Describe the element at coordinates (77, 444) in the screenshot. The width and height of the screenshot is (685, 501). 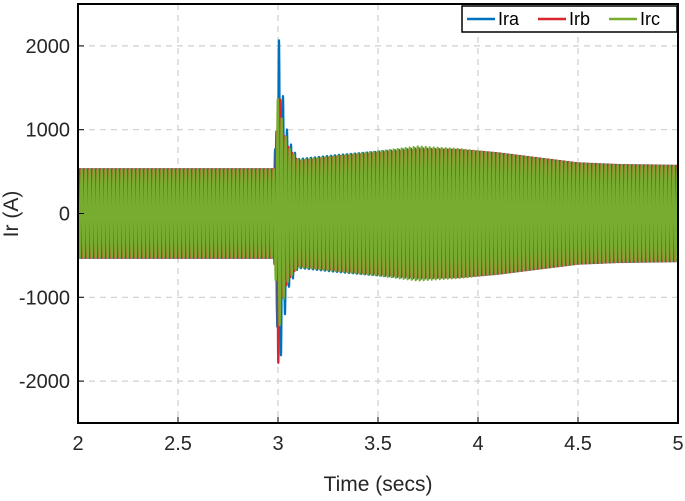
I see `x-tick-label: 2` at that location.